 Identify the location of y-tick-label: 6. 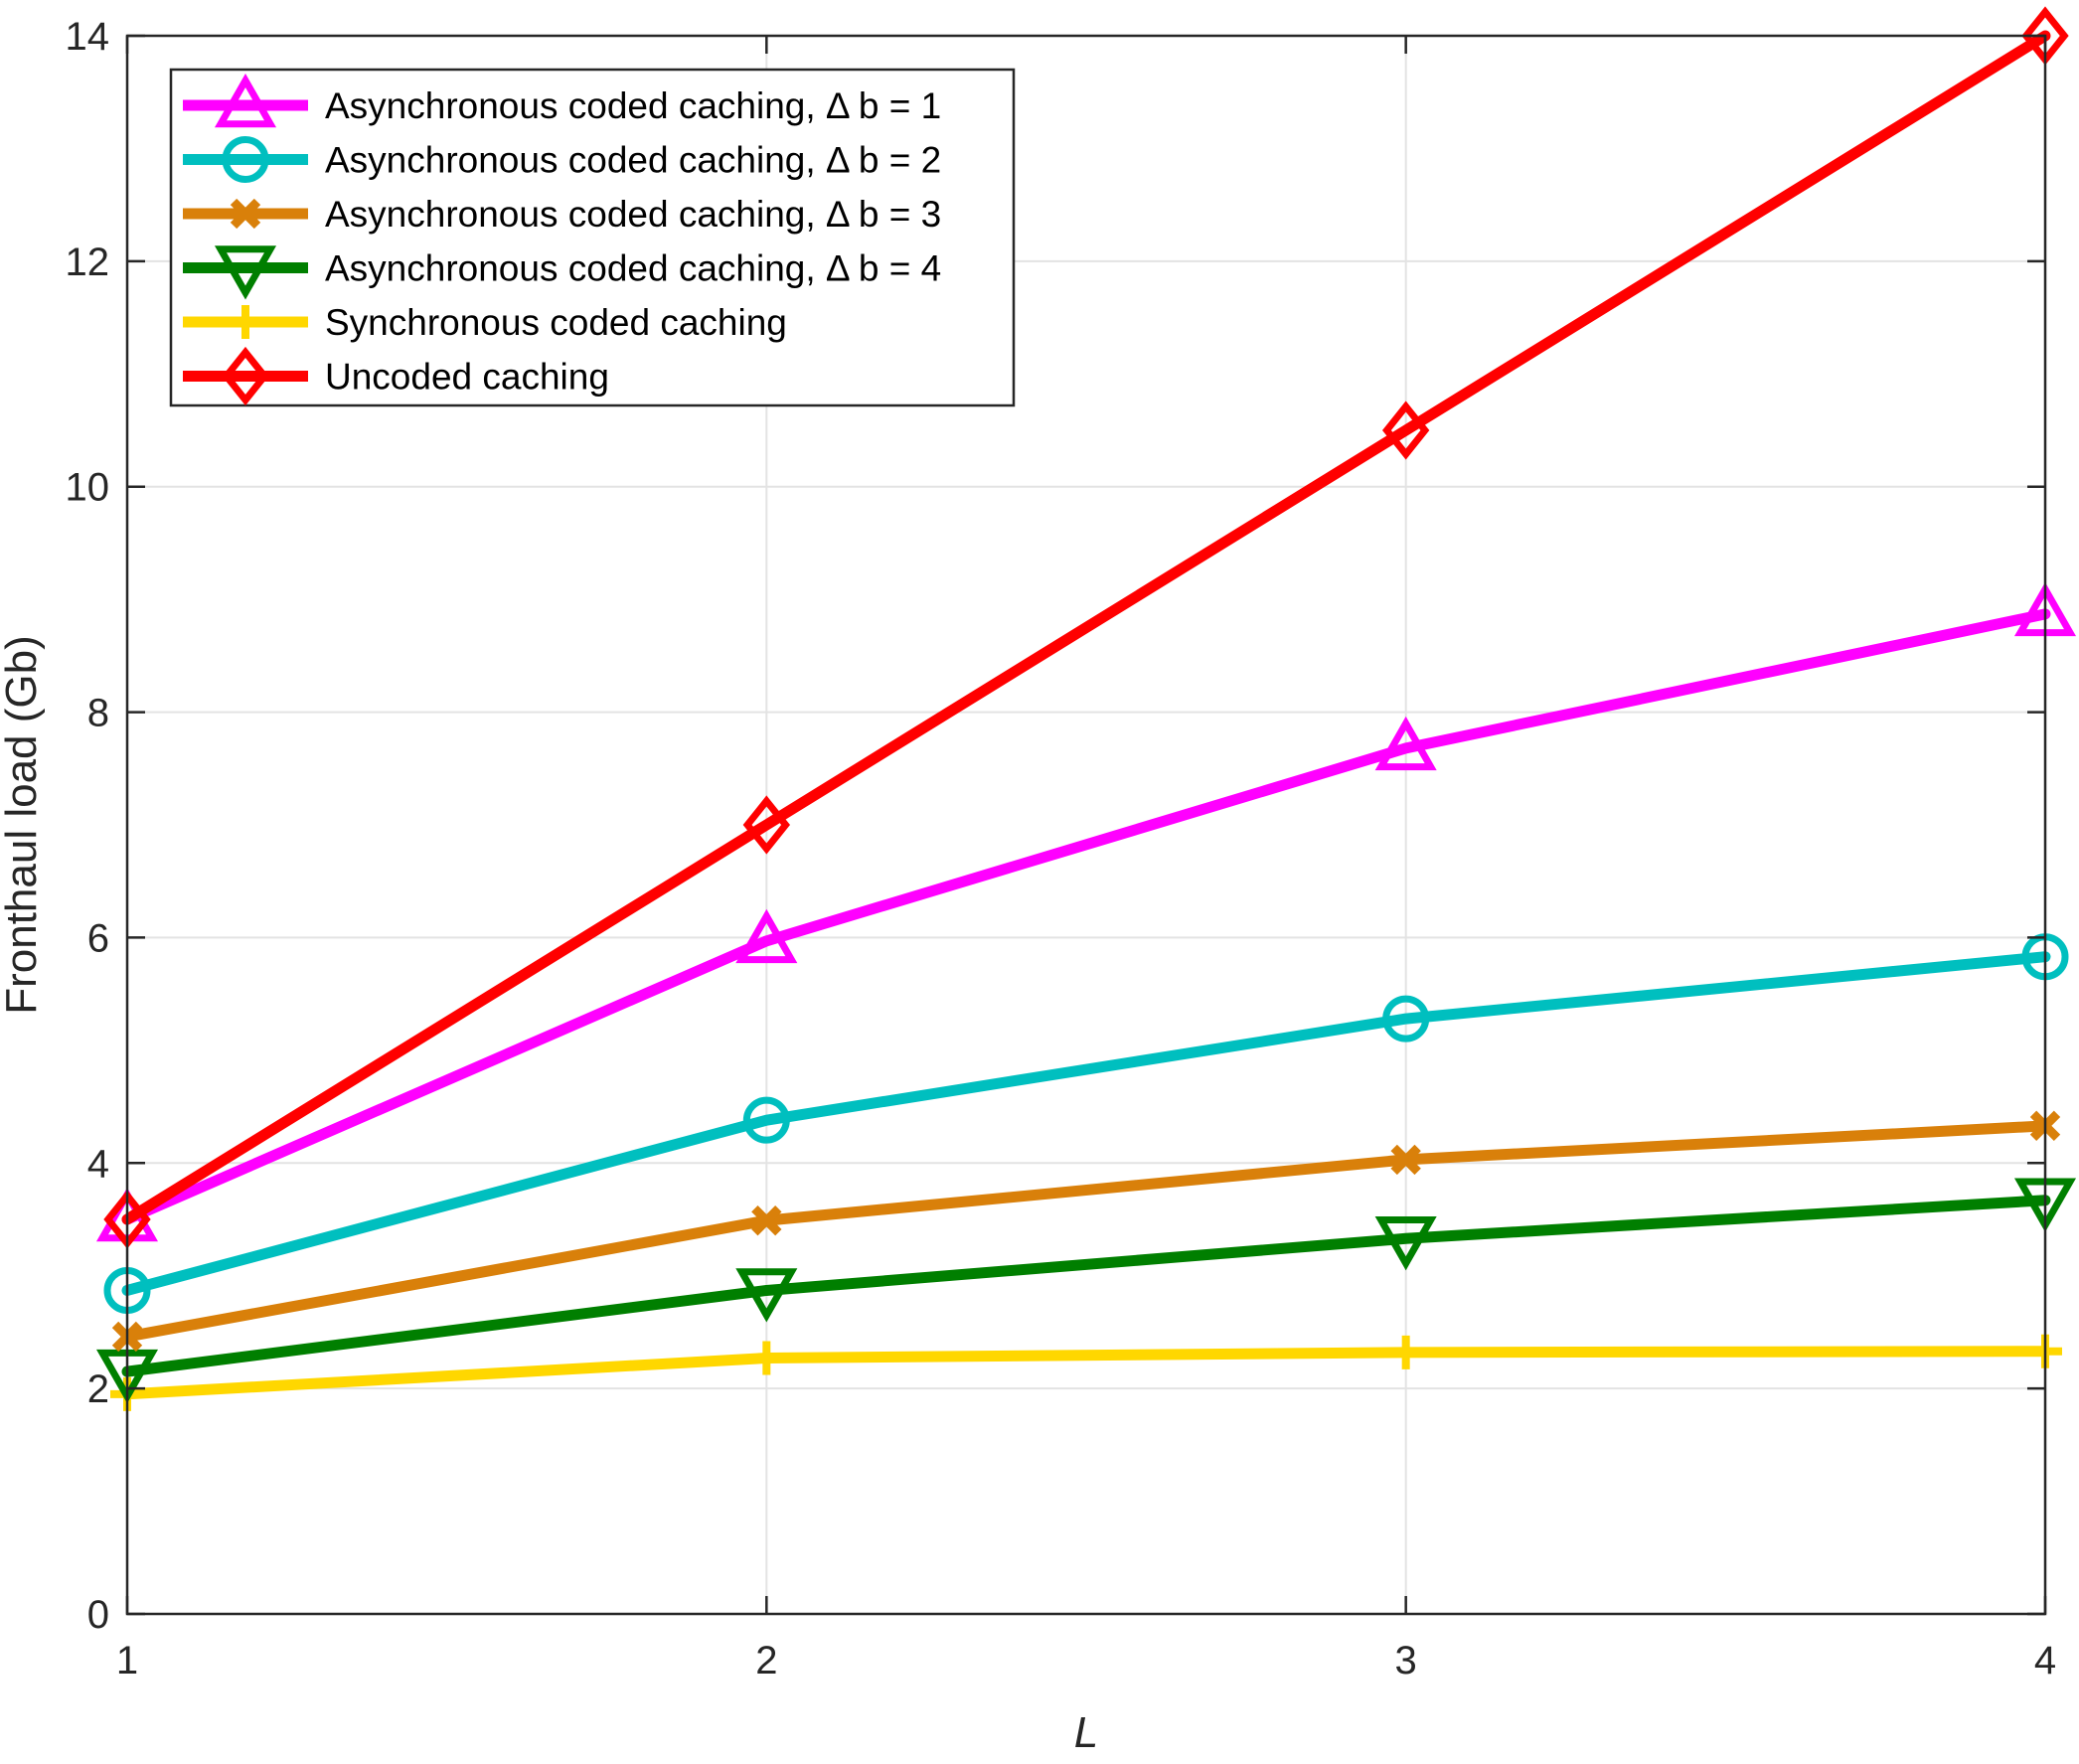
(98, 938).